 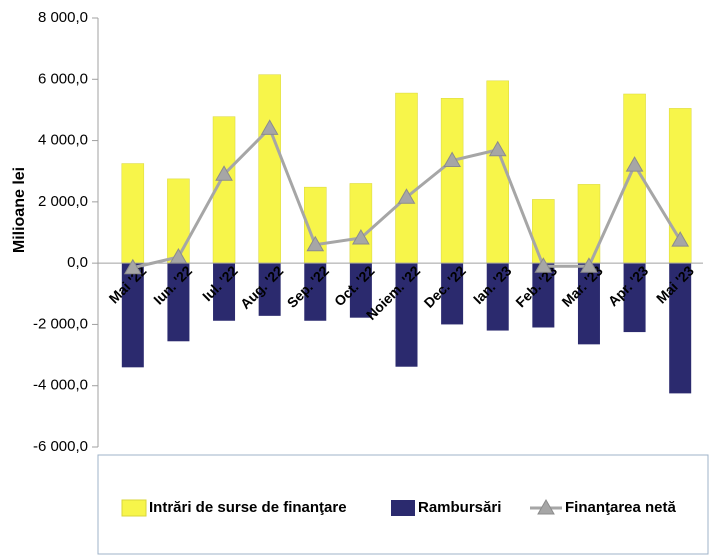 I want to click on legend-label: Finanţarea netă, so click(x=621, y=507).